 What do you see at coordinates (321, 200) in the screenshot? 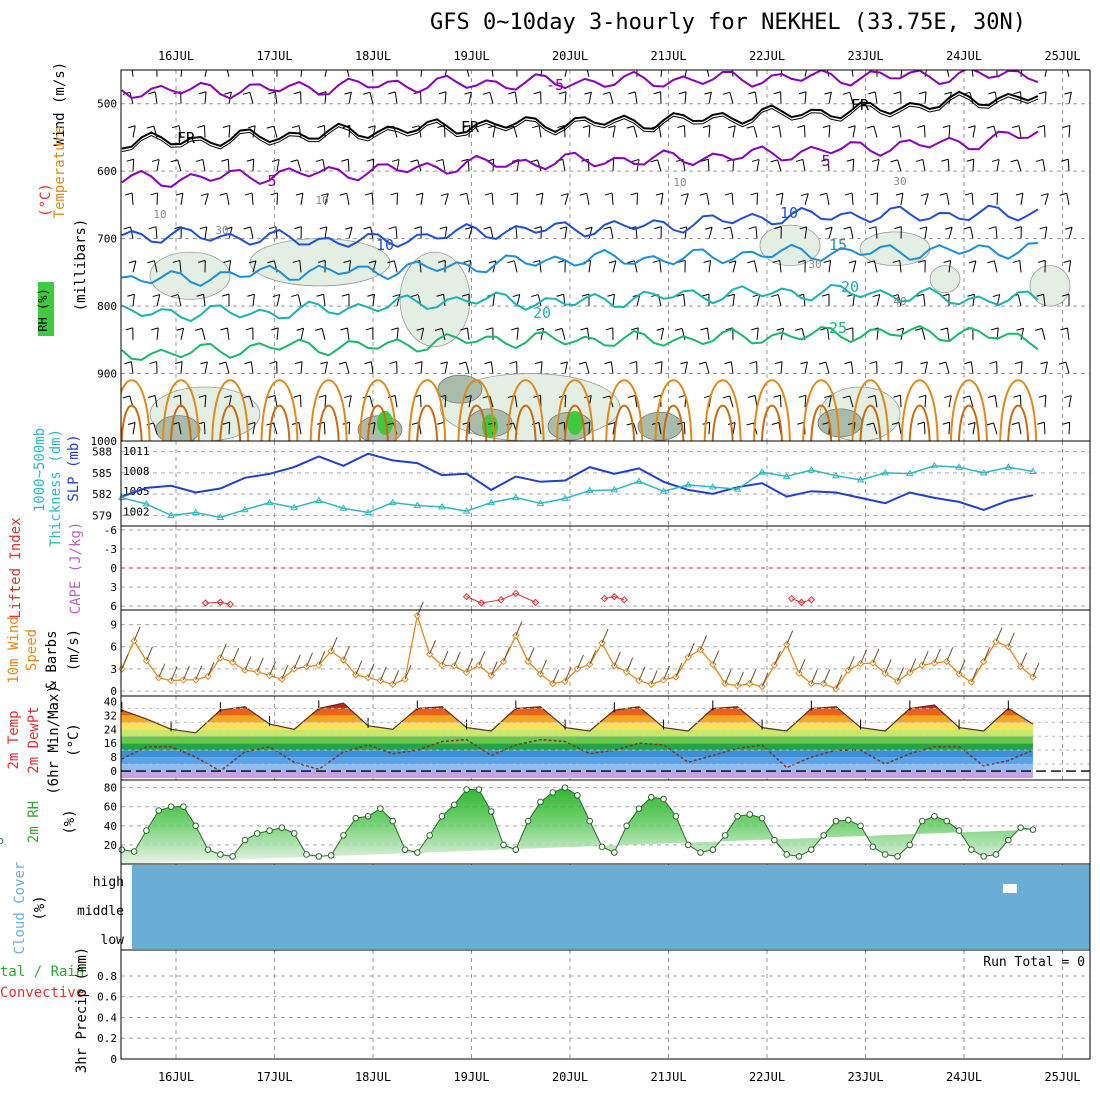
I see `rh-contour-label: 10` at bounding box center [321, 200].